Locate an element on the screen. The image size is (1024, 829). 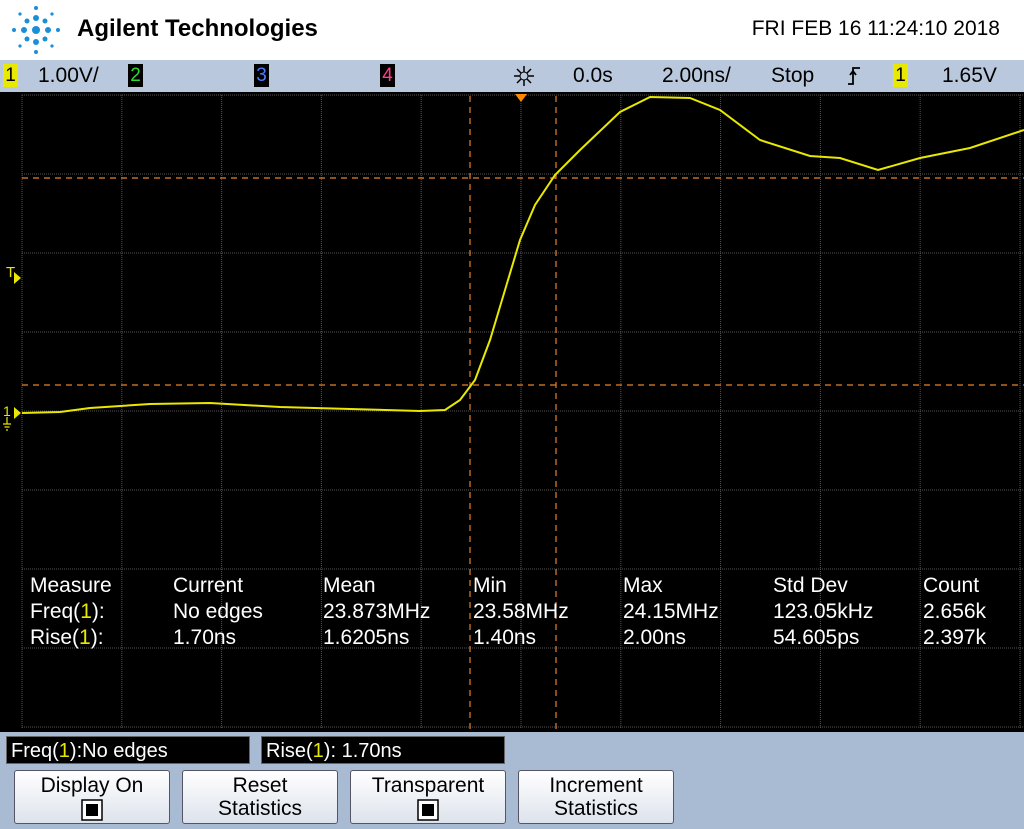
channel-ground-marker is located at coordinates (17, 413).